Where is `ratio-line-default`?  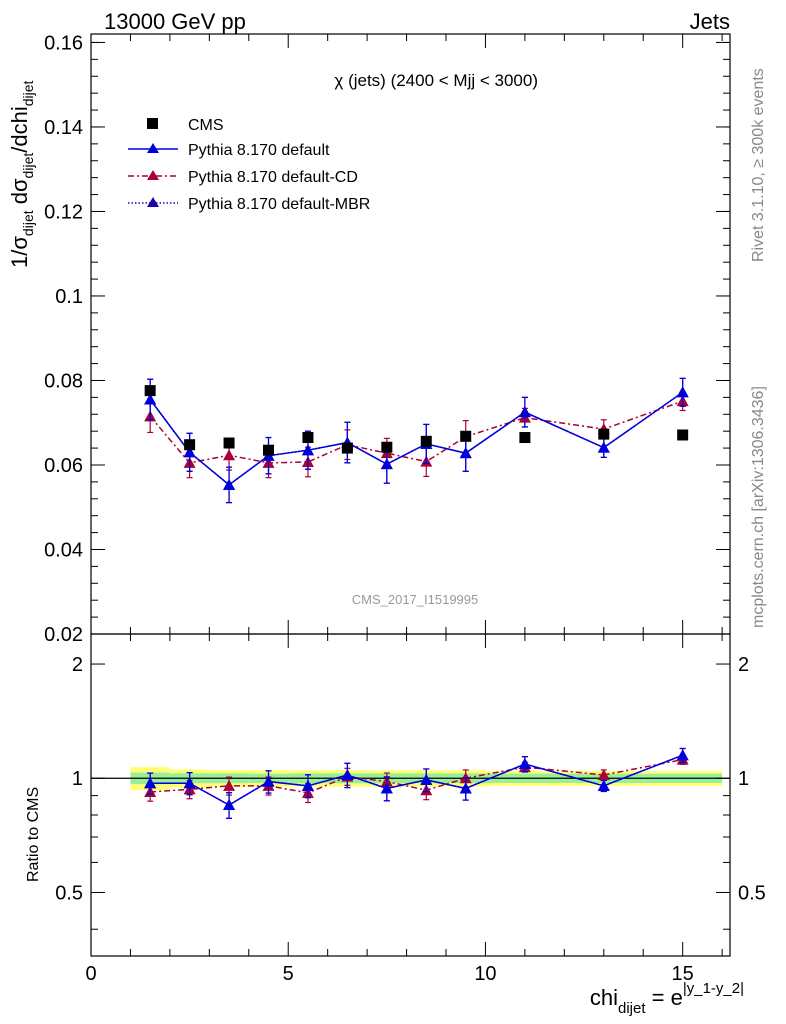 ratio-line-default is located at coordinates (416, 780).